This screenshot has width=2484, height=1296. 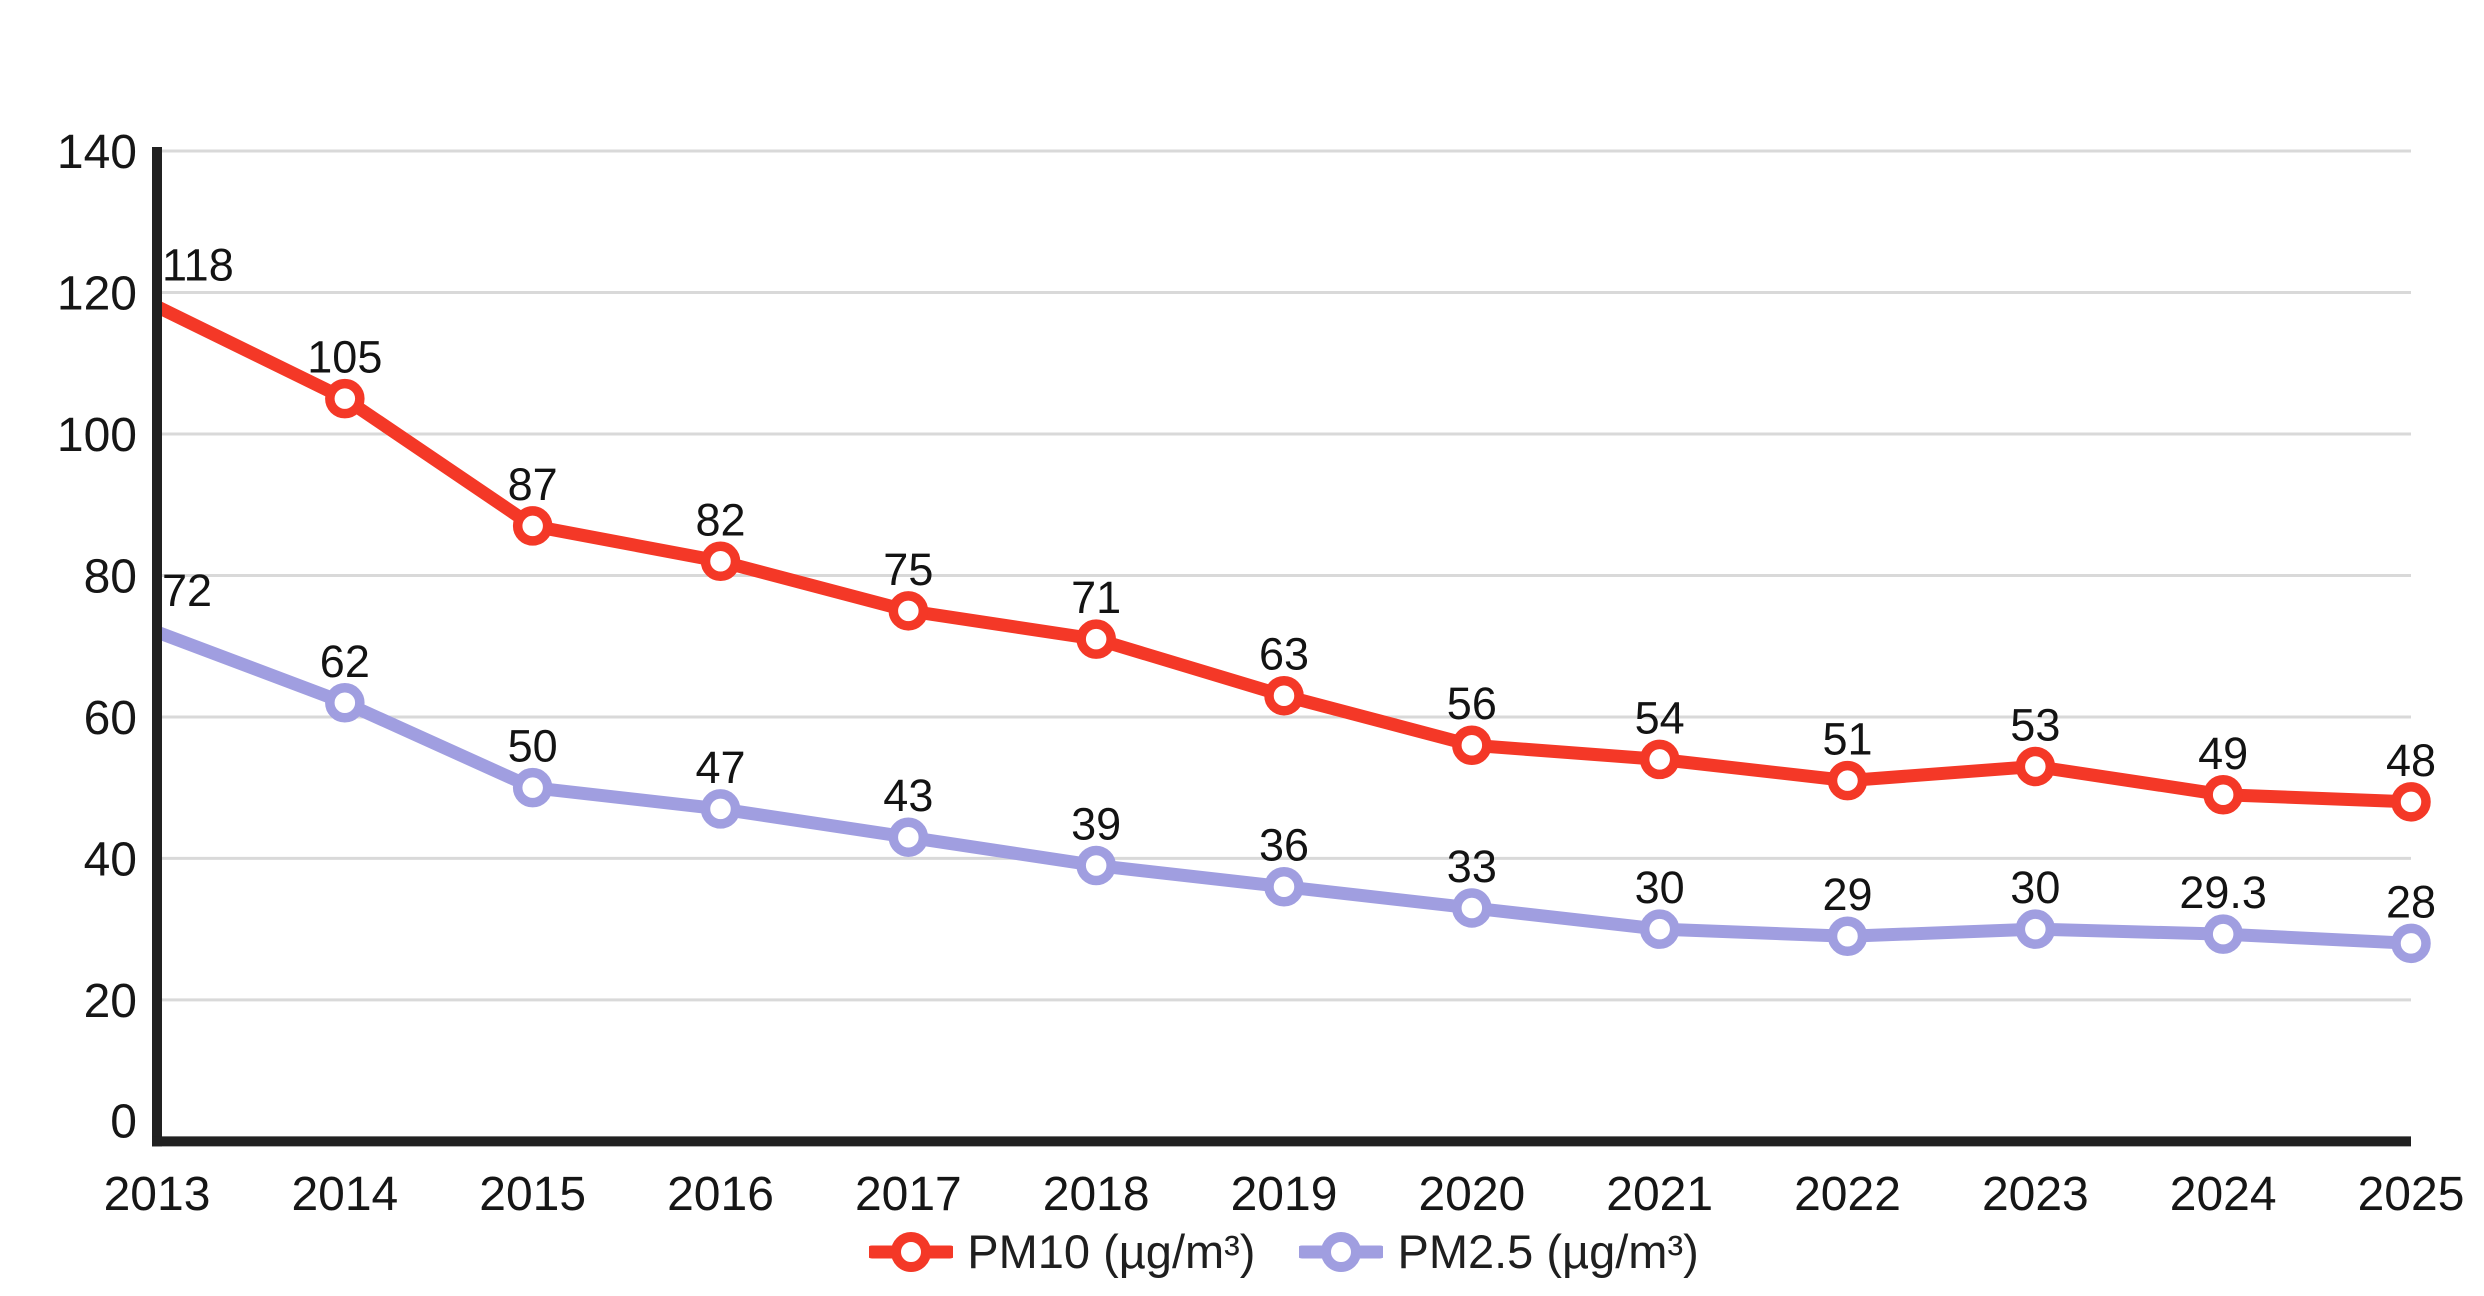 I want to click on pm10-data-label: 51, so click(x=1847, y=739).